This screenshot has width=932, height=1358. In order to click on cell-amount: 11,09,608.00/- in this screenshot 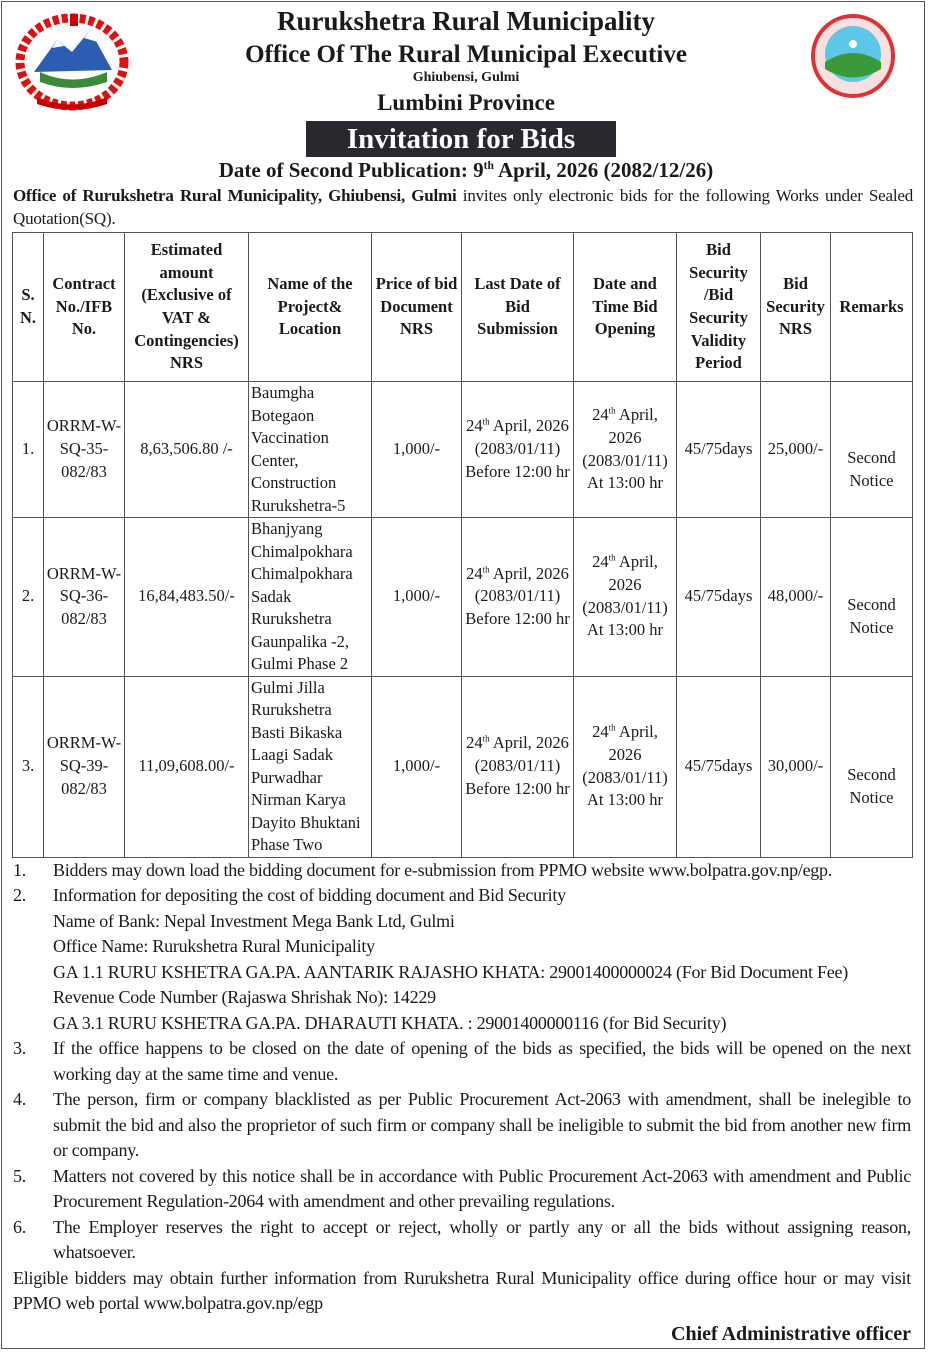, I will do `click(186, 766)`.